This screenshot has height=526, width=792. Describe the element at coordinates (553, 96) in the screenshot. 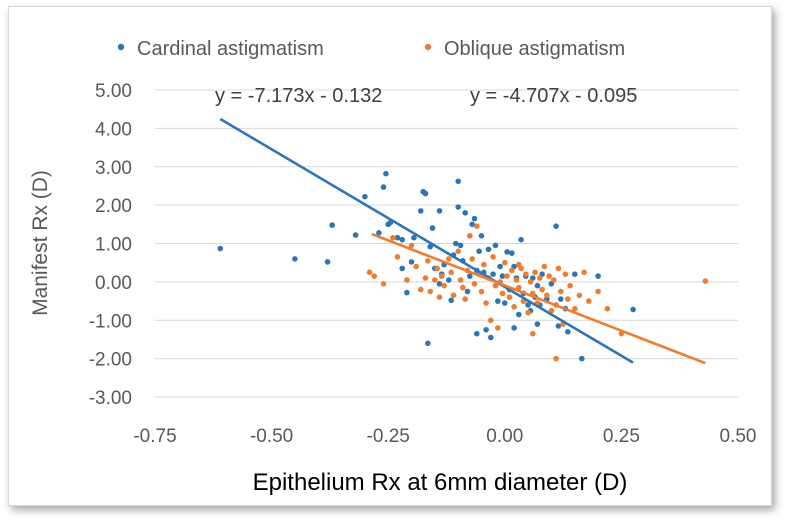

I see `trendline-equation-oblique: y = -4.707x - 0.095` at that location.